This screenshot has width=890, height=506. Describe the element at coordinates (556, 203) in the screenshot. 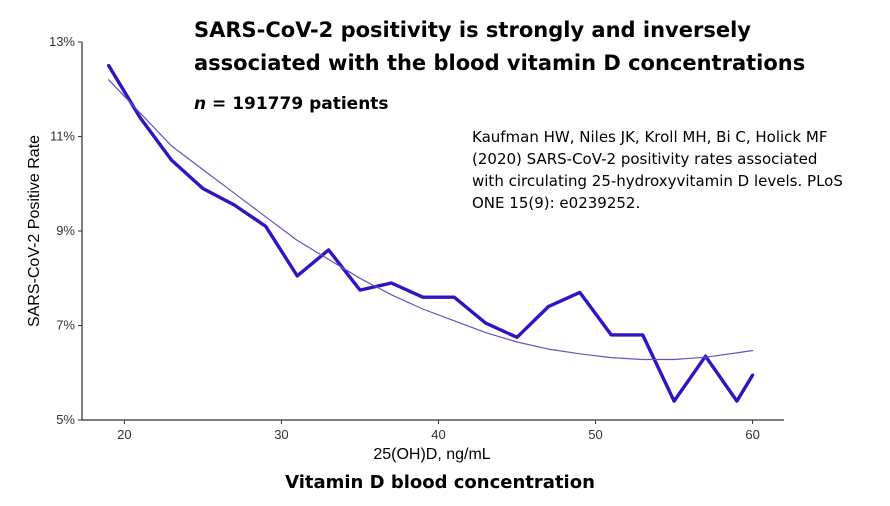

I see `citation-line-4: ONE 15(9): e0239252.` at that location.